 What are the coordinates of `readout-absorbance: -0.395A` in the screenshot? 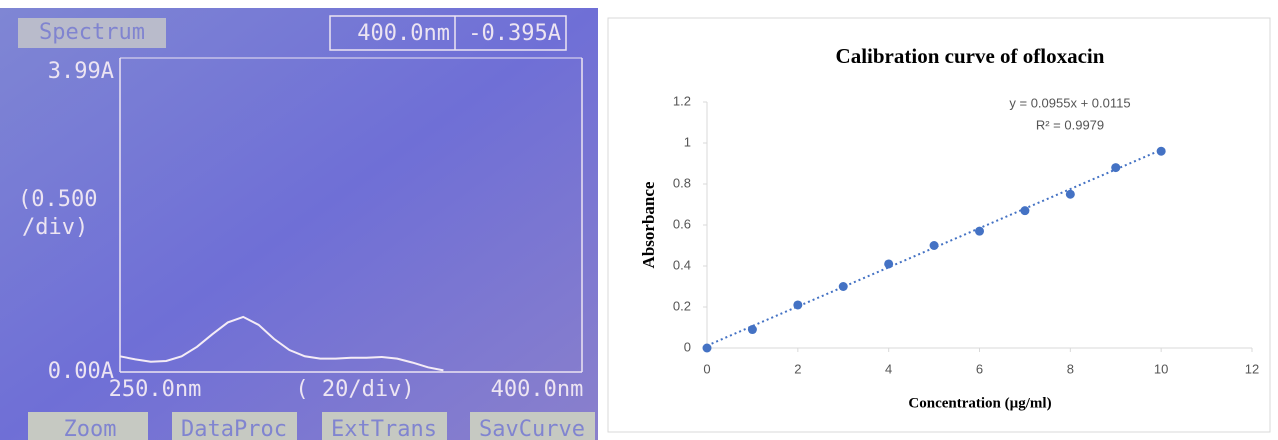 It's located at (514, 33).